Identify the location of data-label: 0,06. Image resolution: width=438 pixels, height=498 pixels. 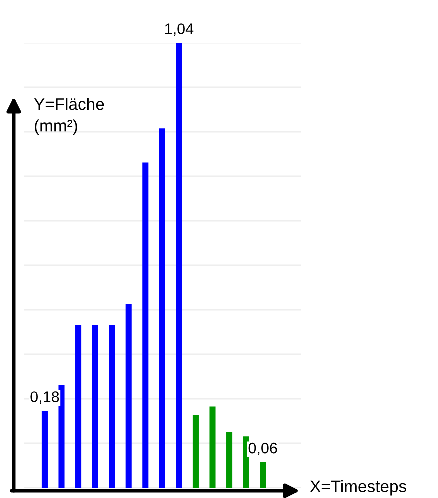
(263, 449).